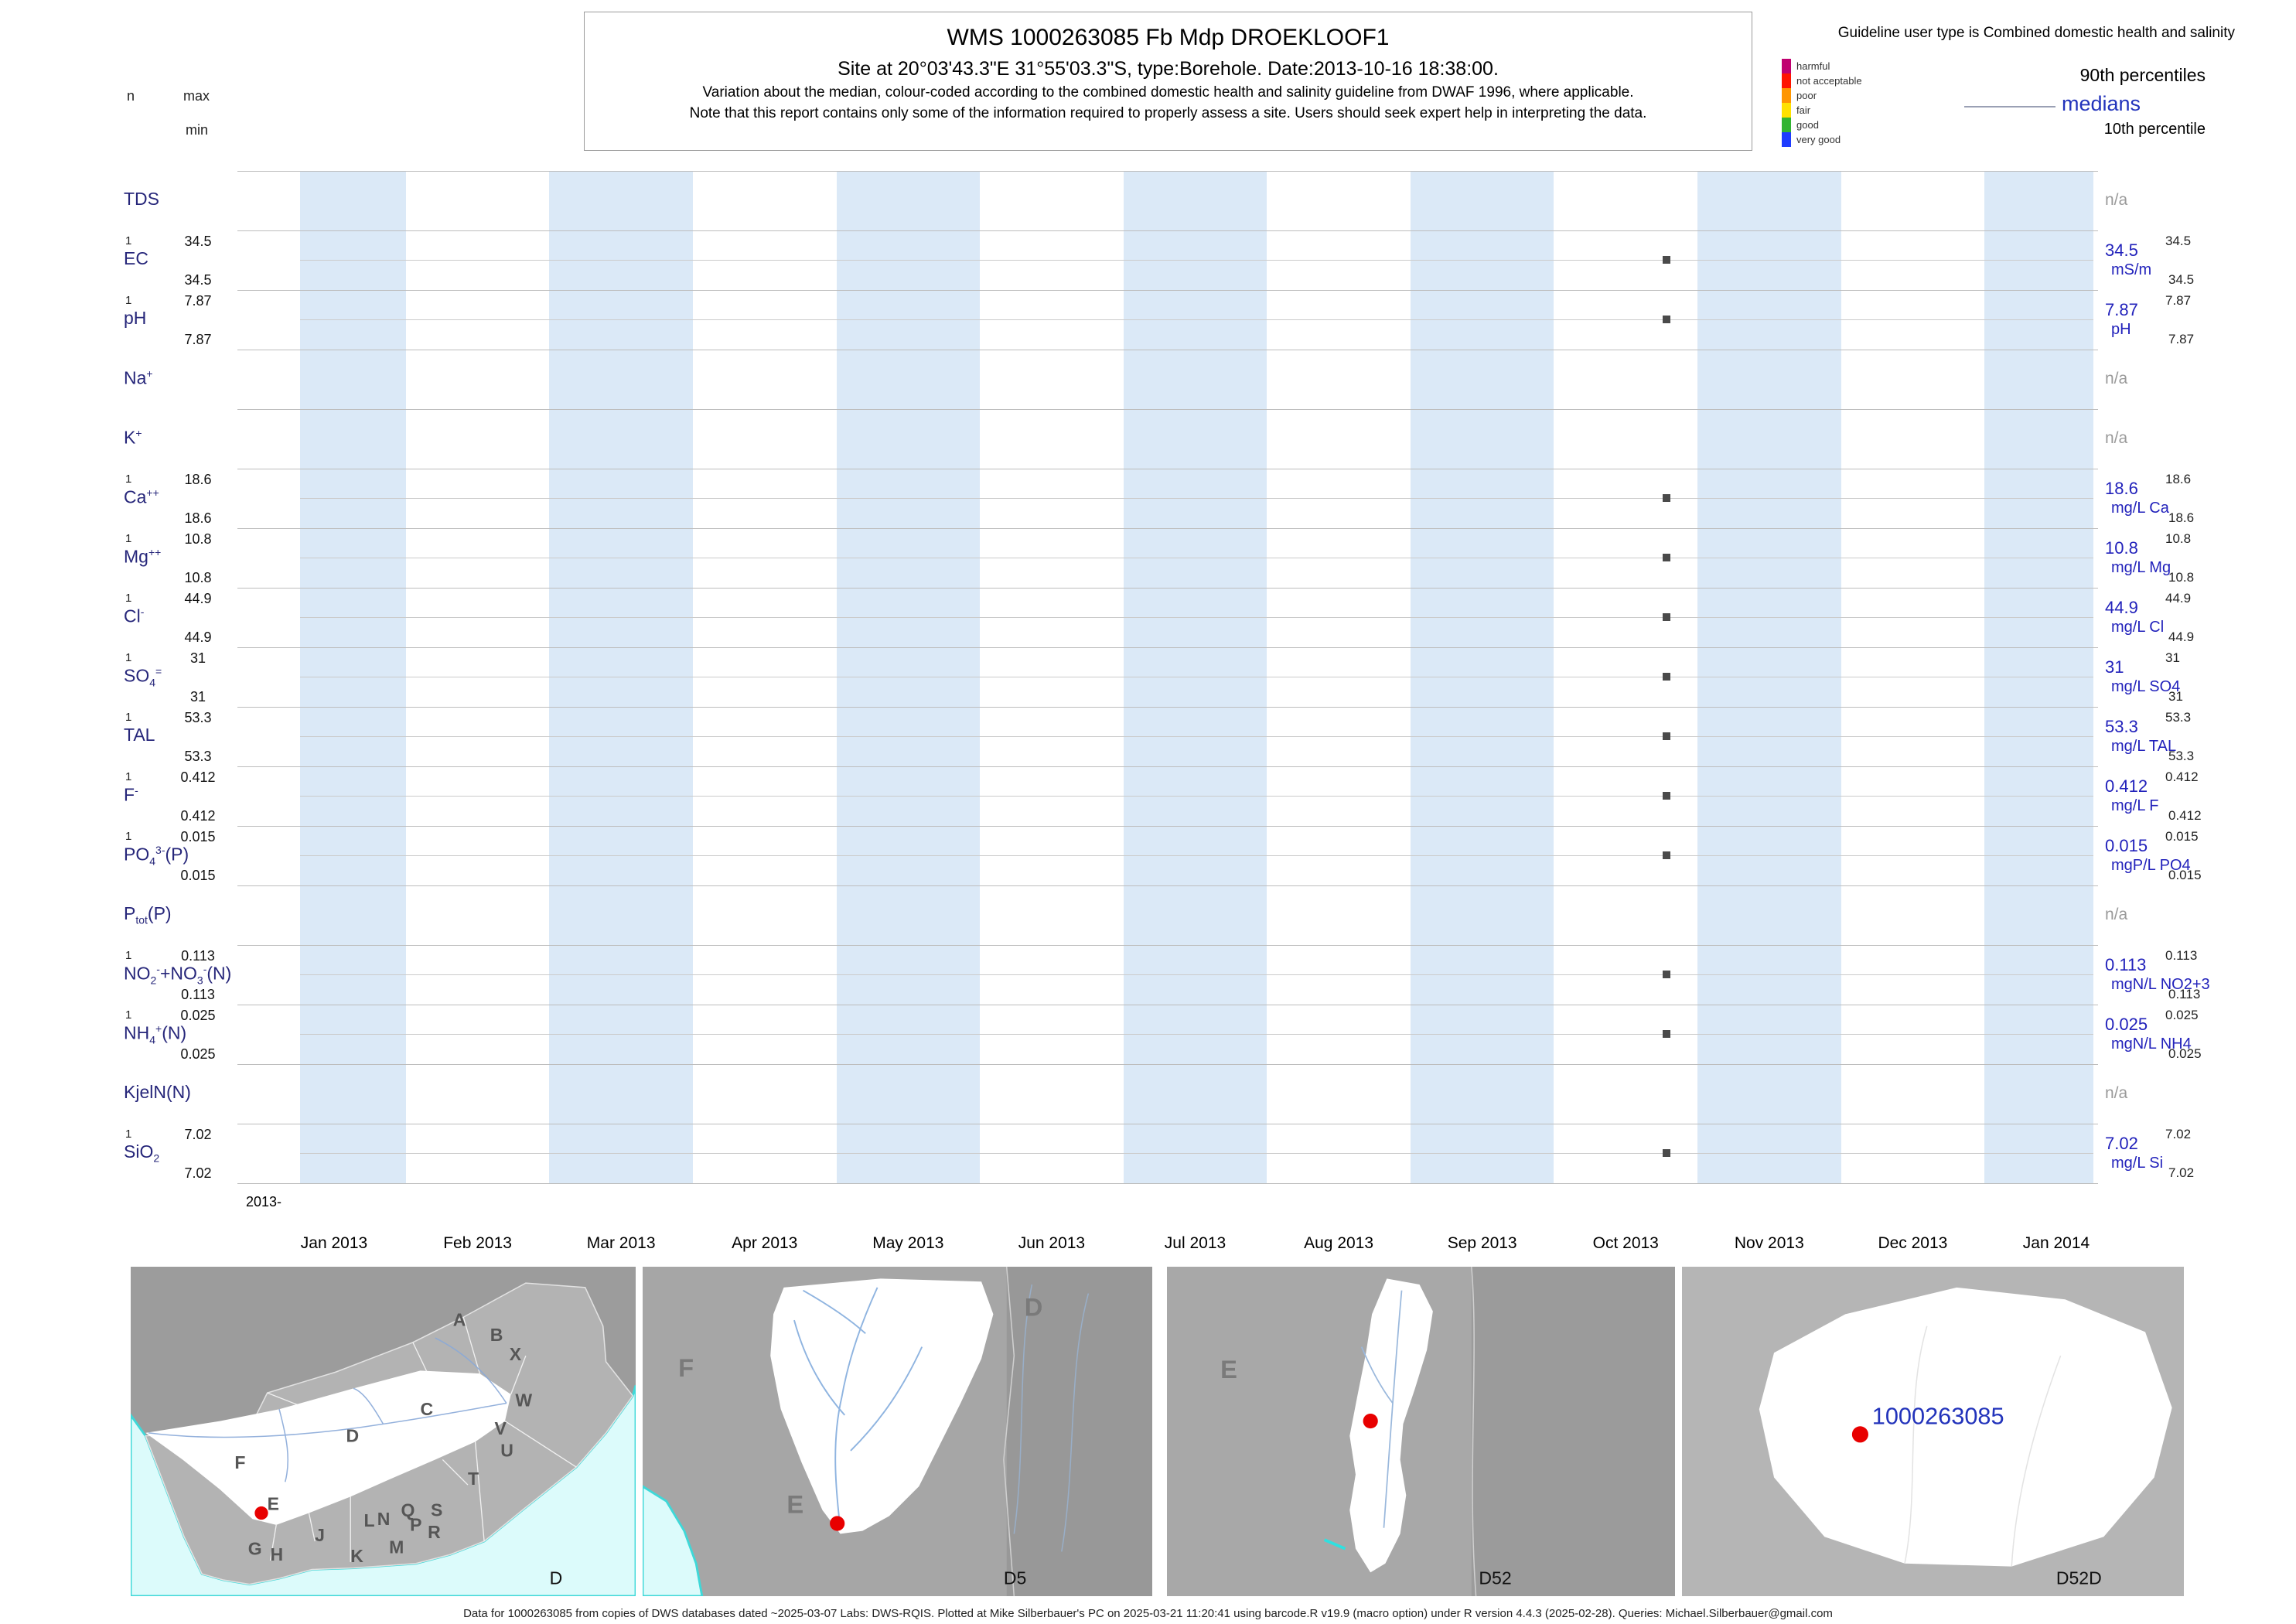 This screenshot has width=2296, height=1624. I want to click on no-data-value: n/a, so click(2116, 200).